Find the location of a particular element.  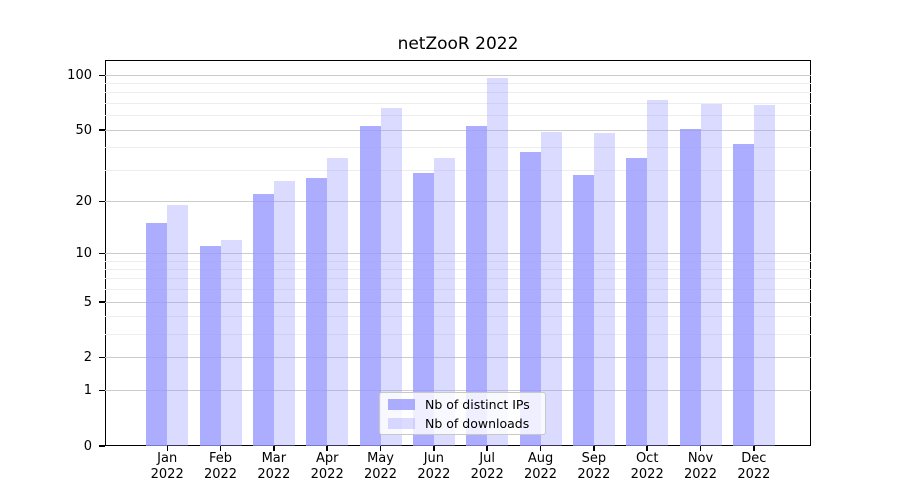

x-tick-month: Apr is located at coordinates (327, 458).